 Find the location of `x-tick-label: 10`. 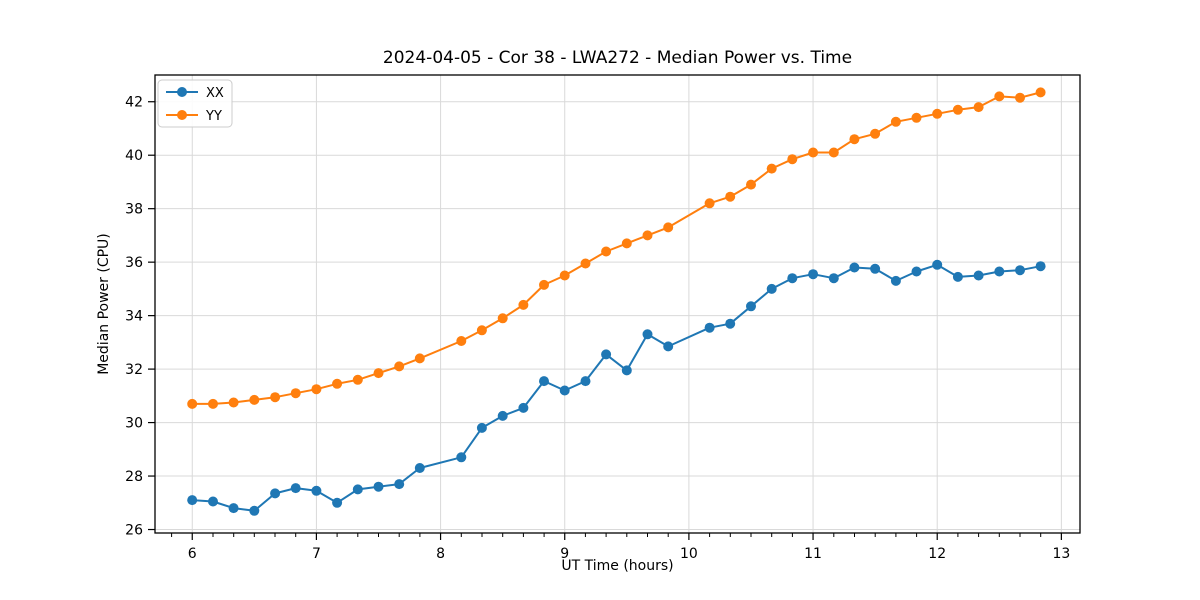

x-tick-label: 10 is located at coordinates (689, 554).